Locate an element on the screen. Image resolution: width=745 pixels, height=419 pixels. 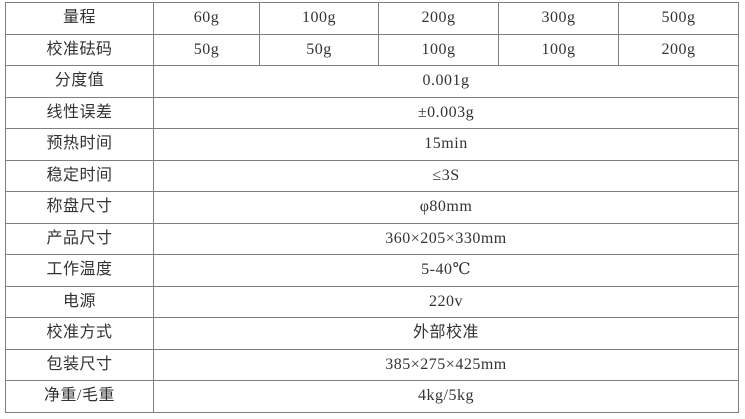
table-row-packing-size: 包装尺寸 385×275×425mm is located at coordinates (372, 365).